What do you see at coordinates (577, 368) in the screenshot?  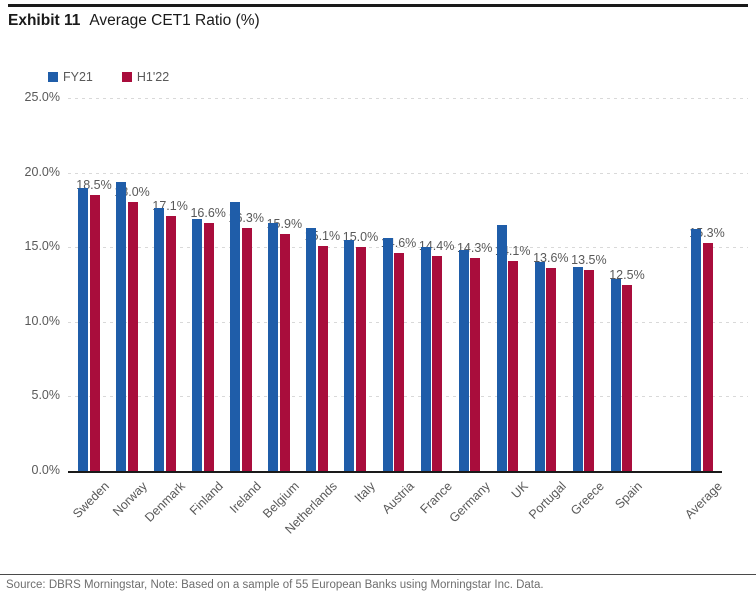 I see `bar-fy21-greece` at bounding box center [577, 368].